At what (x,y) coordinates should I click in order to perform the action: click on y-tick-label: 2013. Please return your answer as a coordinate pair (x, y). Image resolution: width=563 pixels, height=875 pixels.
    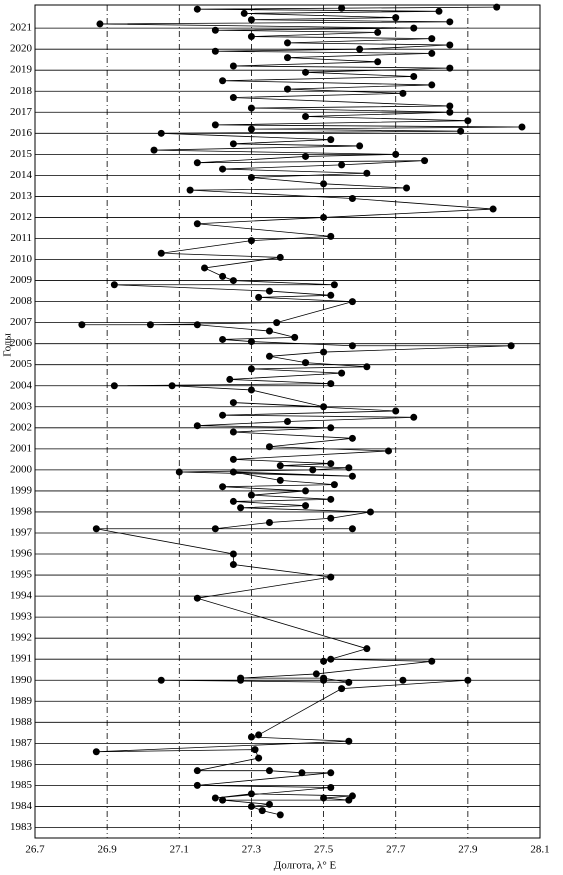
    Looking at the image, I should click on (21, 196).